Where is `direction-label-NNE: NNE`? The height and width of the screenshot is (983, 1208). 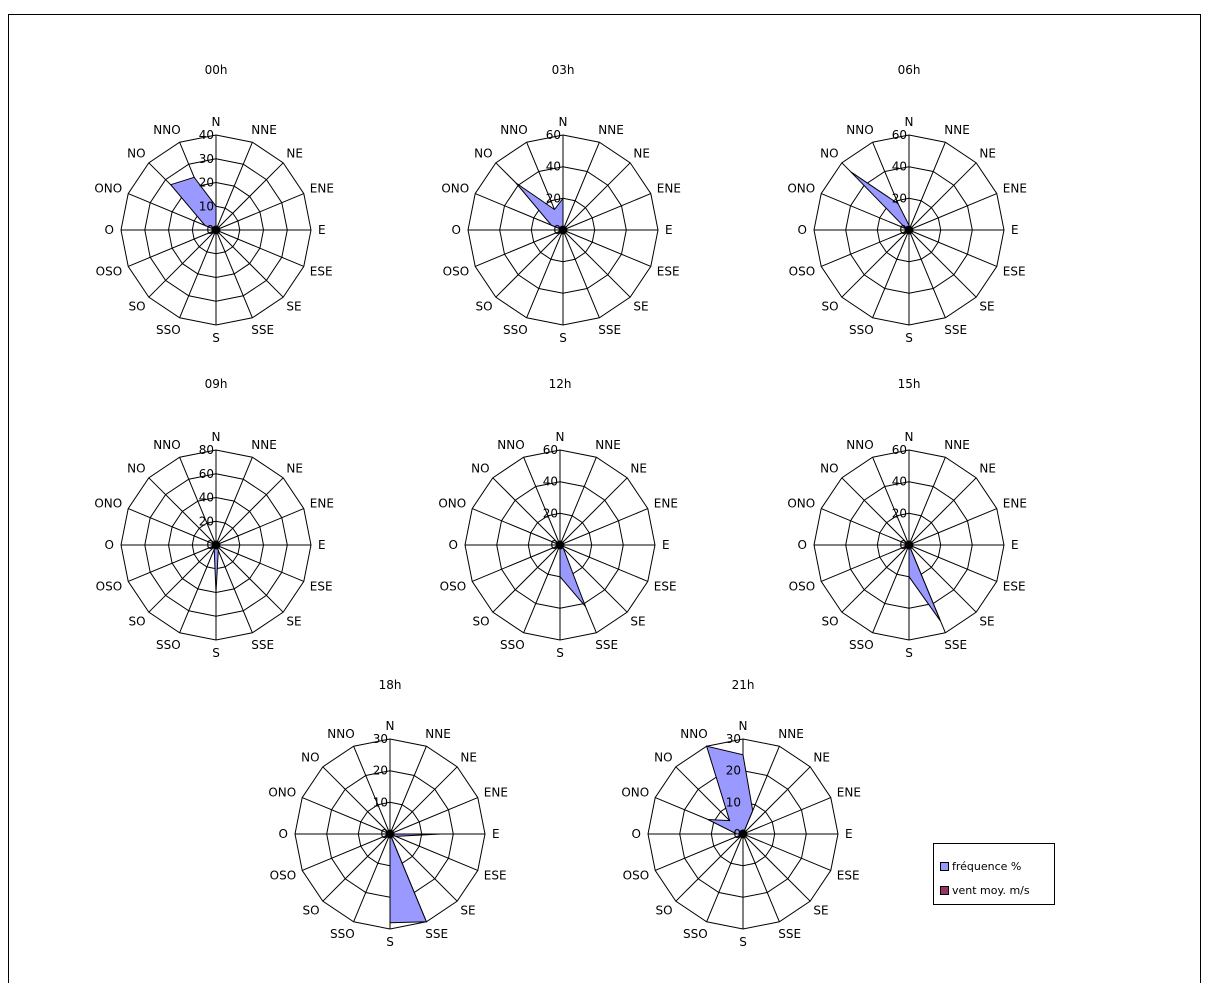 direction-label-NNE: NNE is located at coordinates (608, 445).